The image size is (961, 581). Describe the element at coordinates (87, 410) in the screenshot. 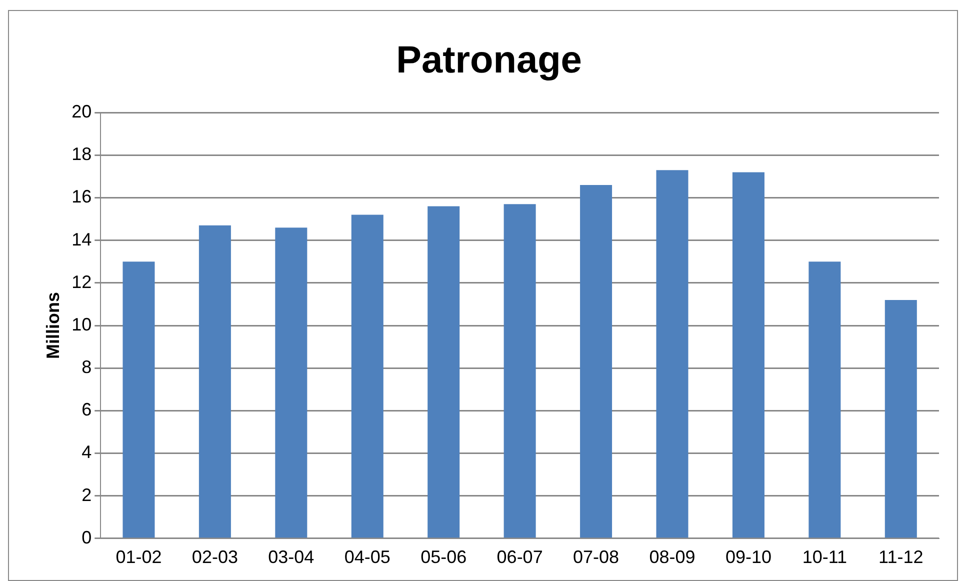

I see `y-tick-label: 6` at that location.